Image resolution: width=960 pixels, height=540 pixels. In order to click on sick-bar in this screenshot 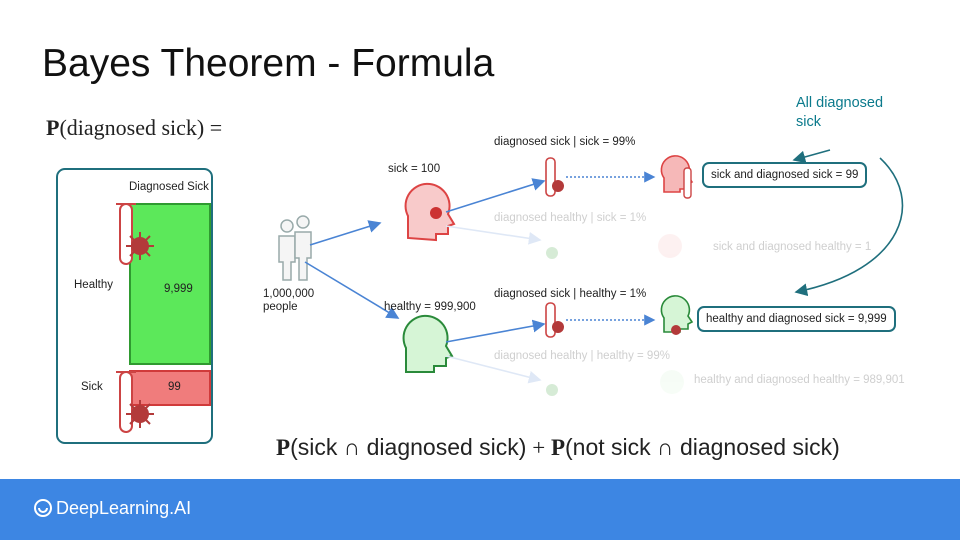, I will do `click(170, 388)`.